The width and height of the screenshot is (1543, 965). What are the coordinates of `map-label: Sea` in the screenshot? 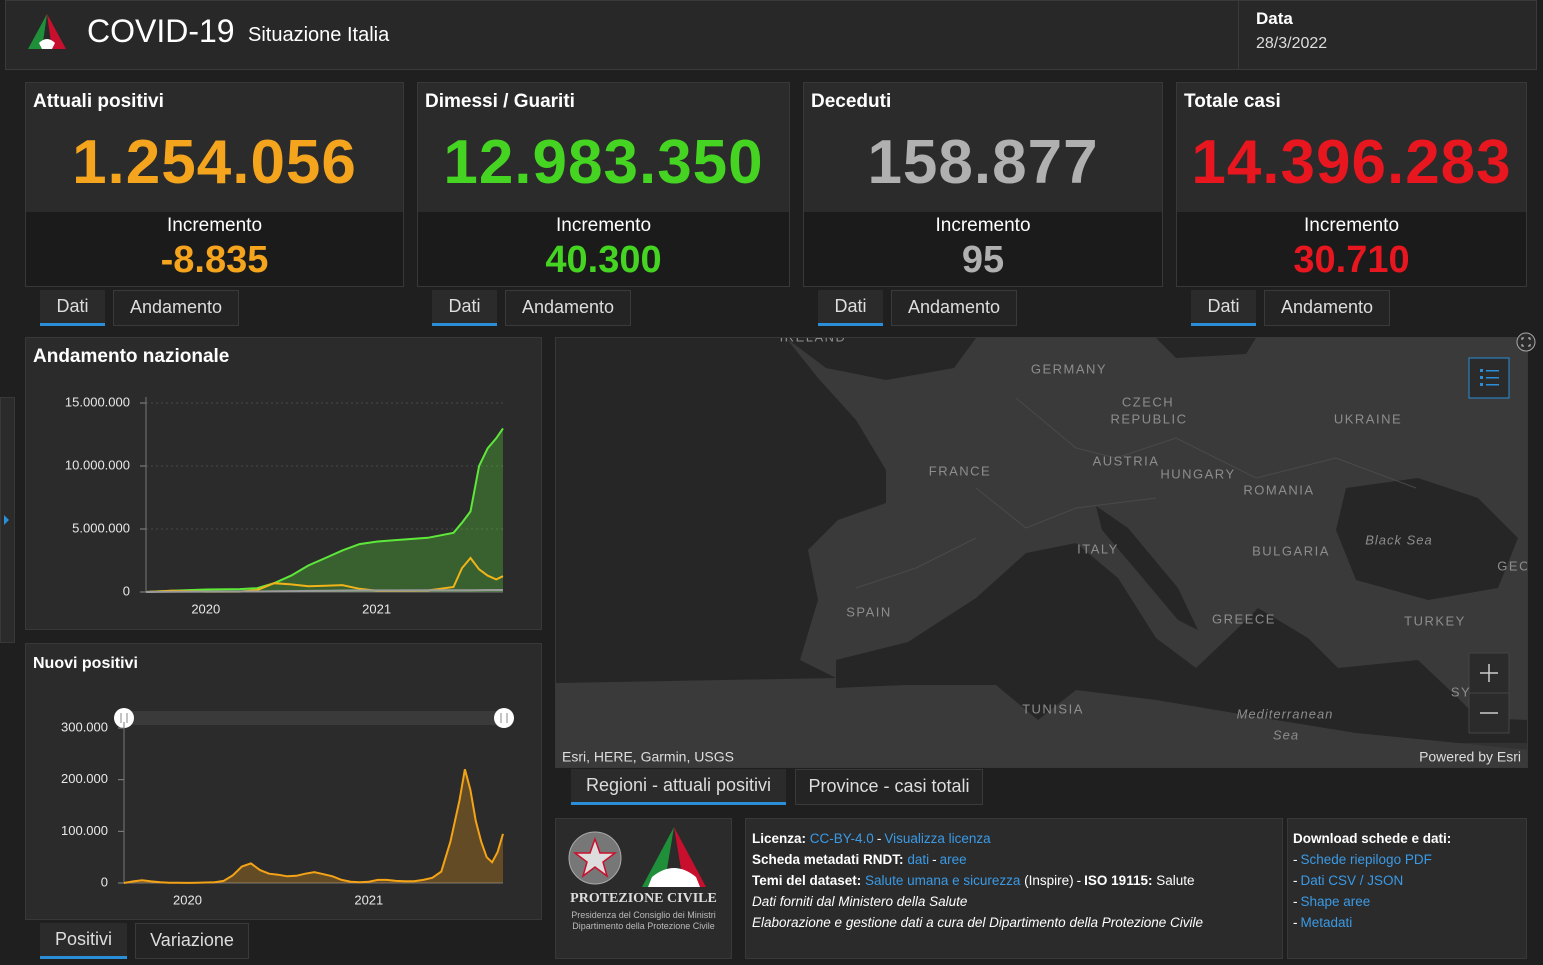 It's located at (1286, 734).